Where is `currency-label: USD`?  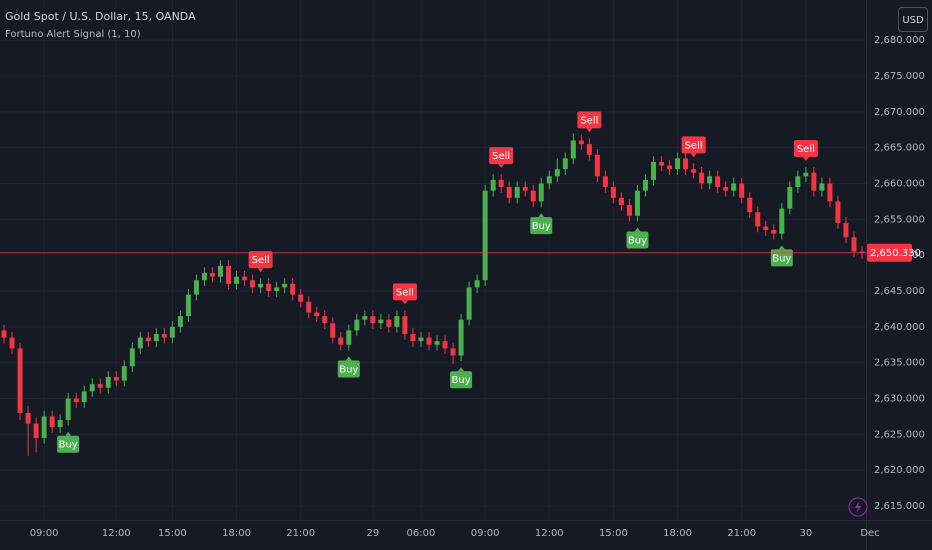
currency-label: USD is located at coordinates (913, 20).